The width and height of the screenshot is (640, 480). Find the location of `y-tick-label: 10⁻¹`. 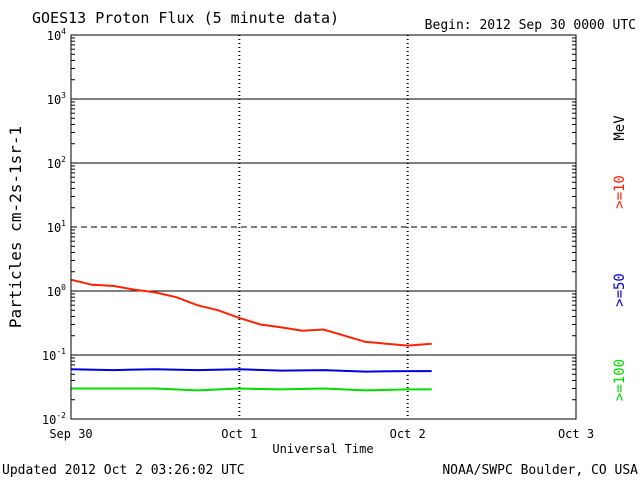

y-tick-label: 10⁻¹ is located at coordinates (54, 355).